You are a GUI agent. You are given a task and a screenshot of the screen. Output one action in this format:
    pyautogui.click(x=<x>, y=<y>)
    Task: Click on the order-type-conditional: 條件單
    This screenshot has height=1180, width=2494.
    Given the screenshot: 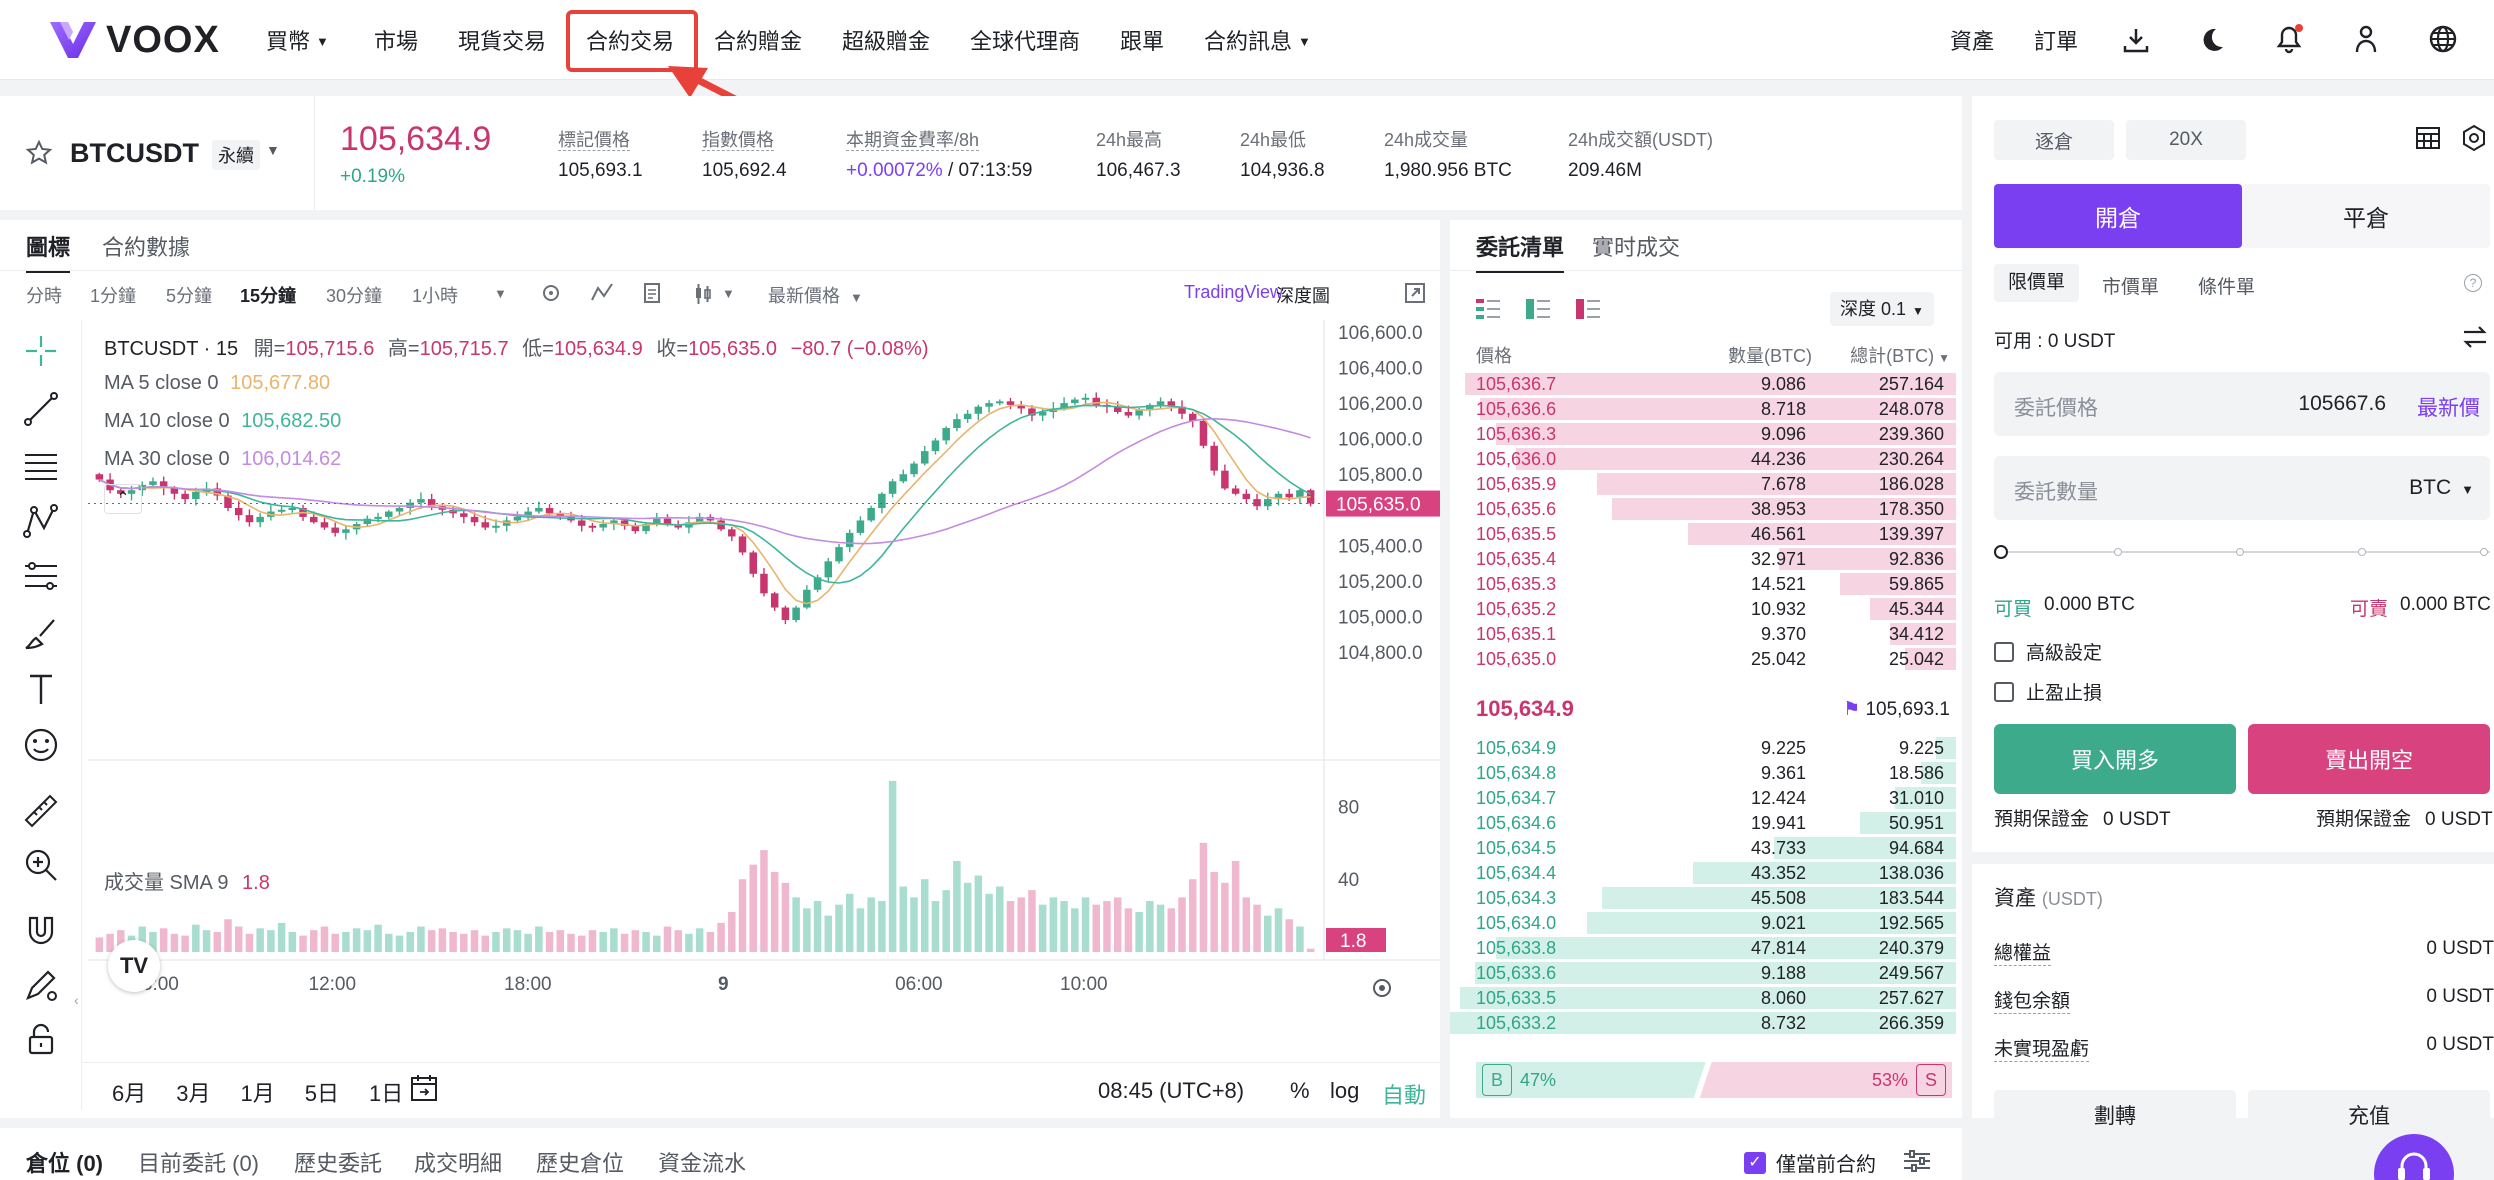 What is the action you would take?
    pyautogui.click(x=2227, y=287)
    